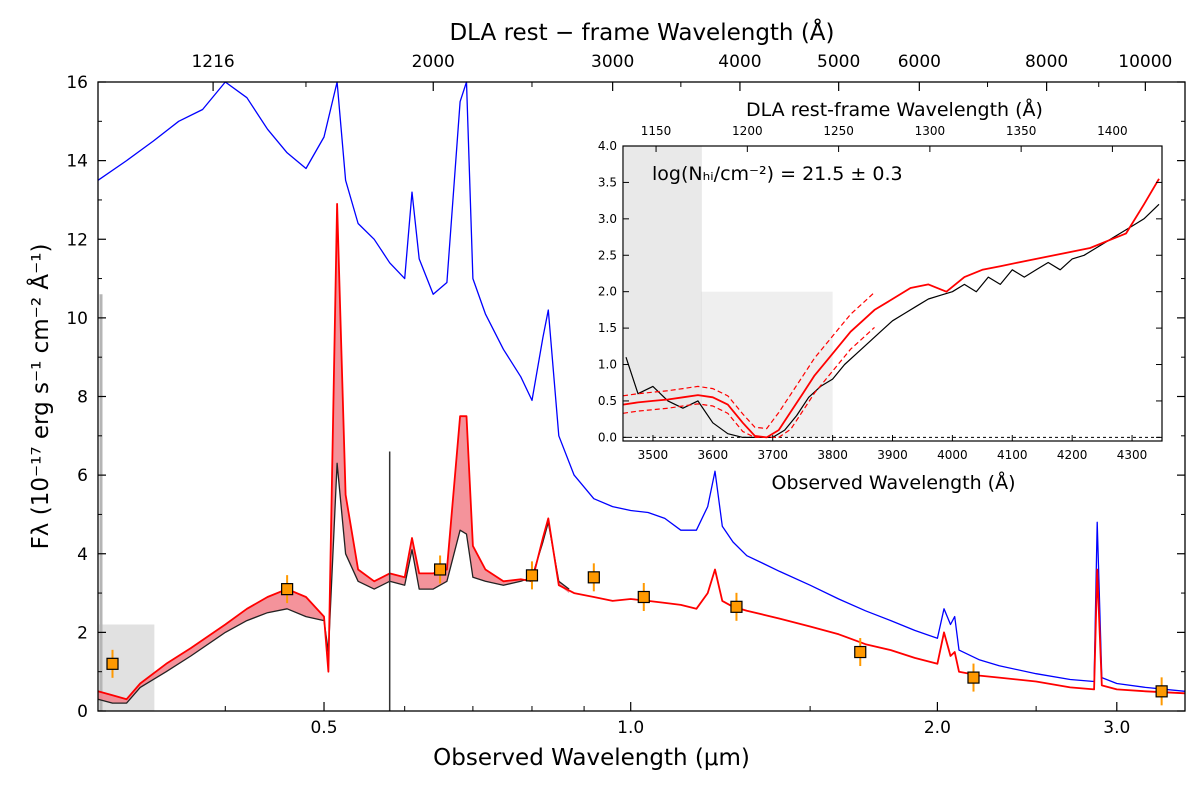 This screenshot has width=1200, height=800. What do you see at coordinates (930, 131) in the screenshot?
I see `inset-x2-tick-label: 1300` at bounding box center [930, 131].